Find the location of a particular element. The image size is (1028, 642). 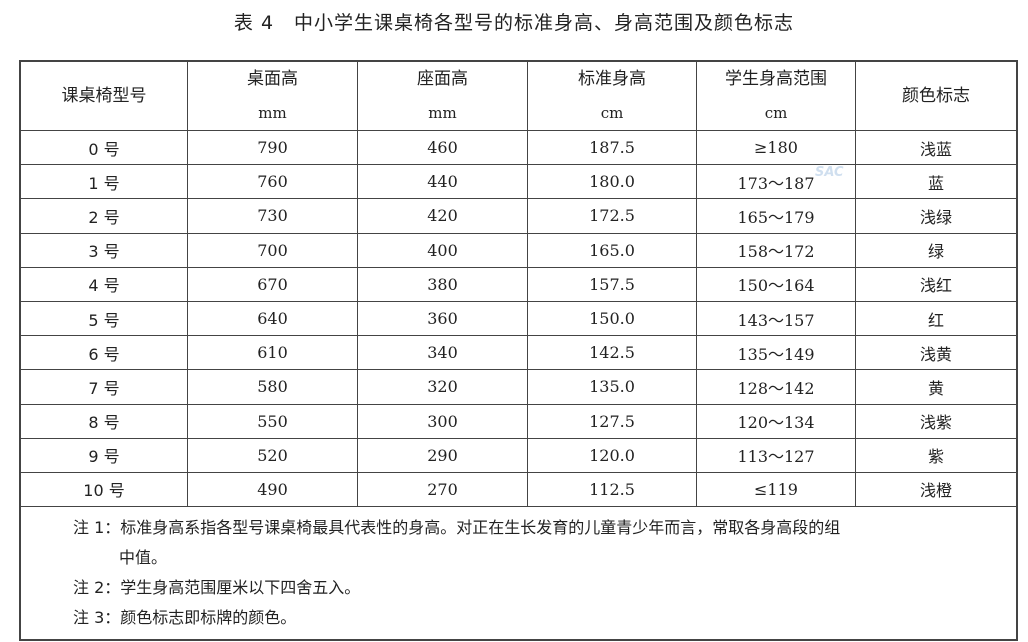

table-row: 10 号 490 270 112.5 ≤119 浅橙 is located at coordinates (518, 489).